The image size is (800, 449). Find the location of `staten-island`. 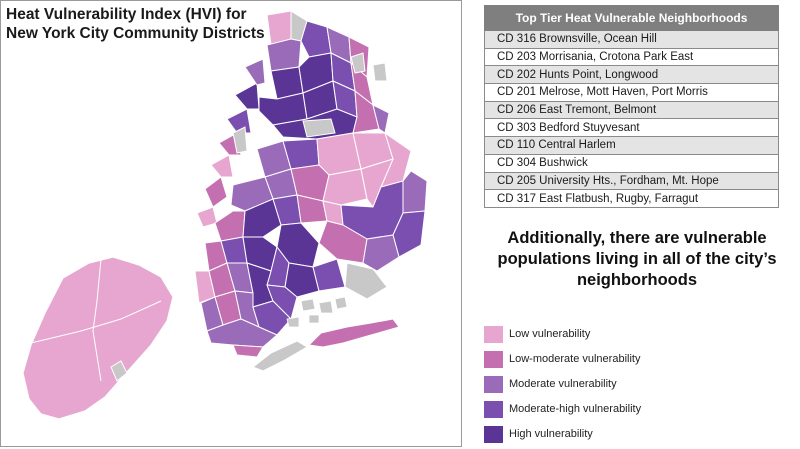

staten-island is located at coordinates (98, 338).